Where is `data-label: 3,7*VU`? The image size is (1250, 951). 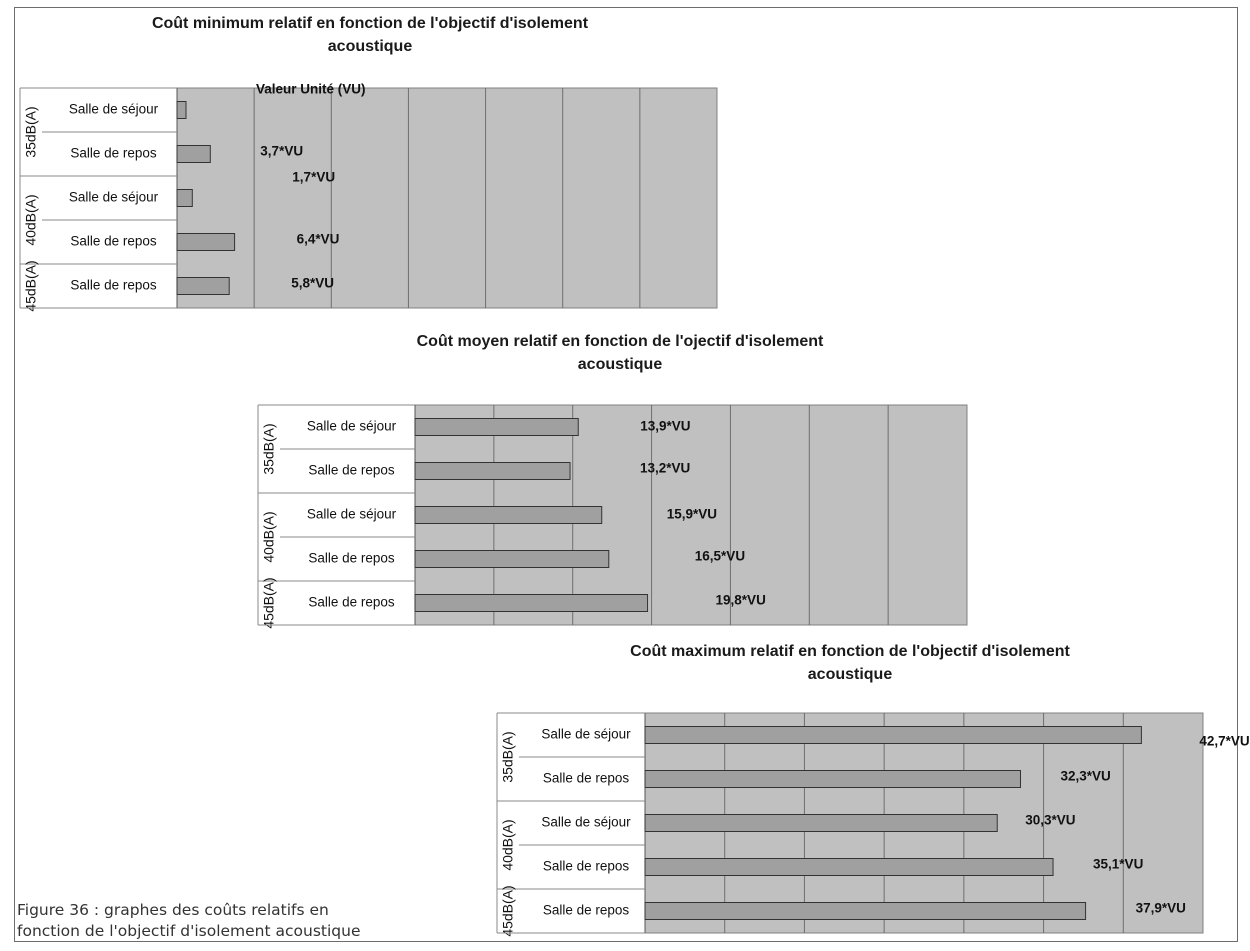
data-label: 3,7*VU is located at coordinates (281, 151).